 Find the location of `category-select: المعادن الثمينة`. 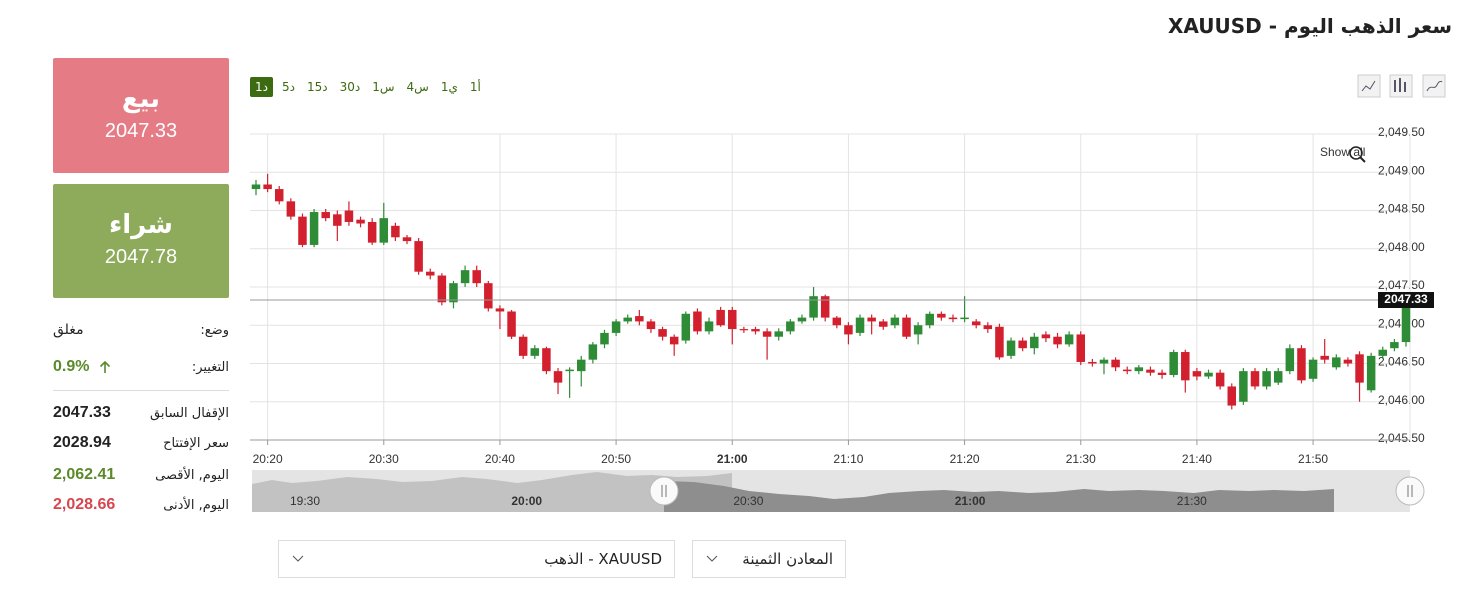

category-select: المعادن الثمينة is located at coordinates (769, 559).